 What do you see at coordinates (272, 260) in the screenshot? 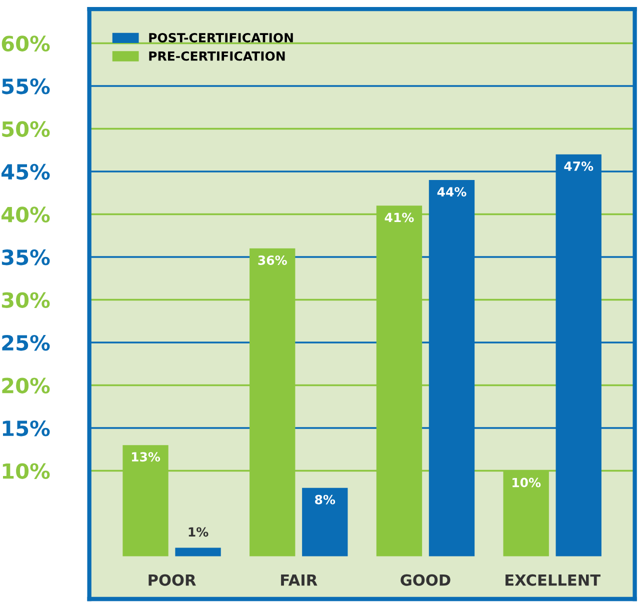
I see `data-label: 36%` at bounding box center [272, 260].